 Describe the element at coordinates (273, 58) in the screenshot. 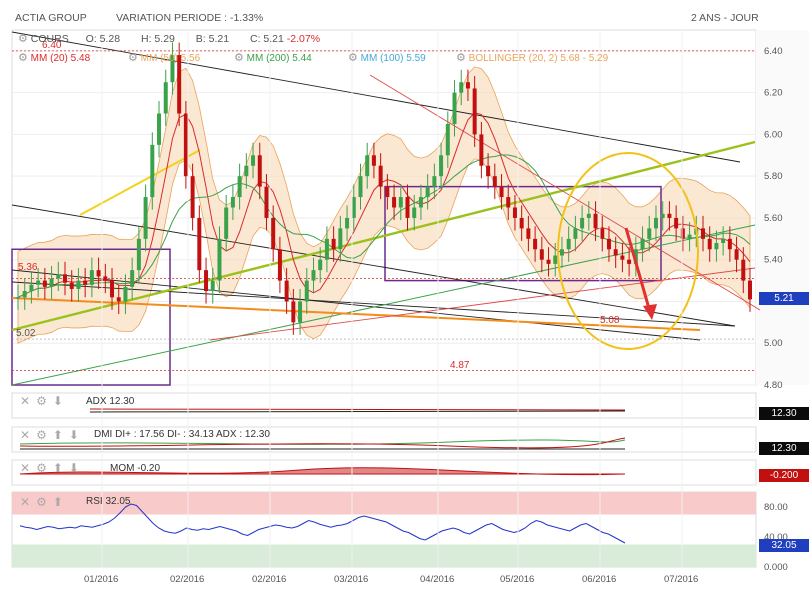

I see `legend-mm200: ⚙ MM (200) 5.44` at that location.